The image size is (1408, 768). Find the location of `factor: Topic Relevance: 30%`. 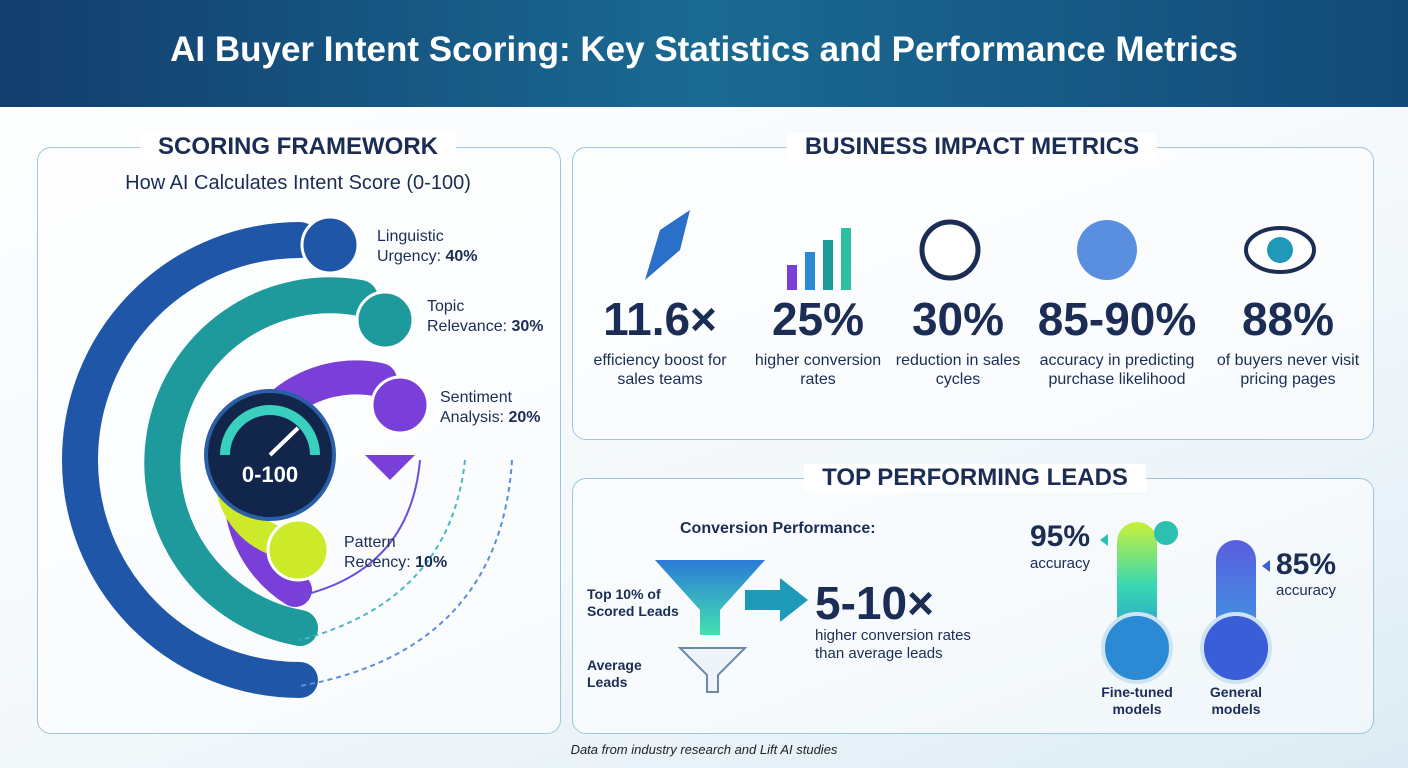

factor: Topic Relevance: 30% is located at coordinates (487, 317).